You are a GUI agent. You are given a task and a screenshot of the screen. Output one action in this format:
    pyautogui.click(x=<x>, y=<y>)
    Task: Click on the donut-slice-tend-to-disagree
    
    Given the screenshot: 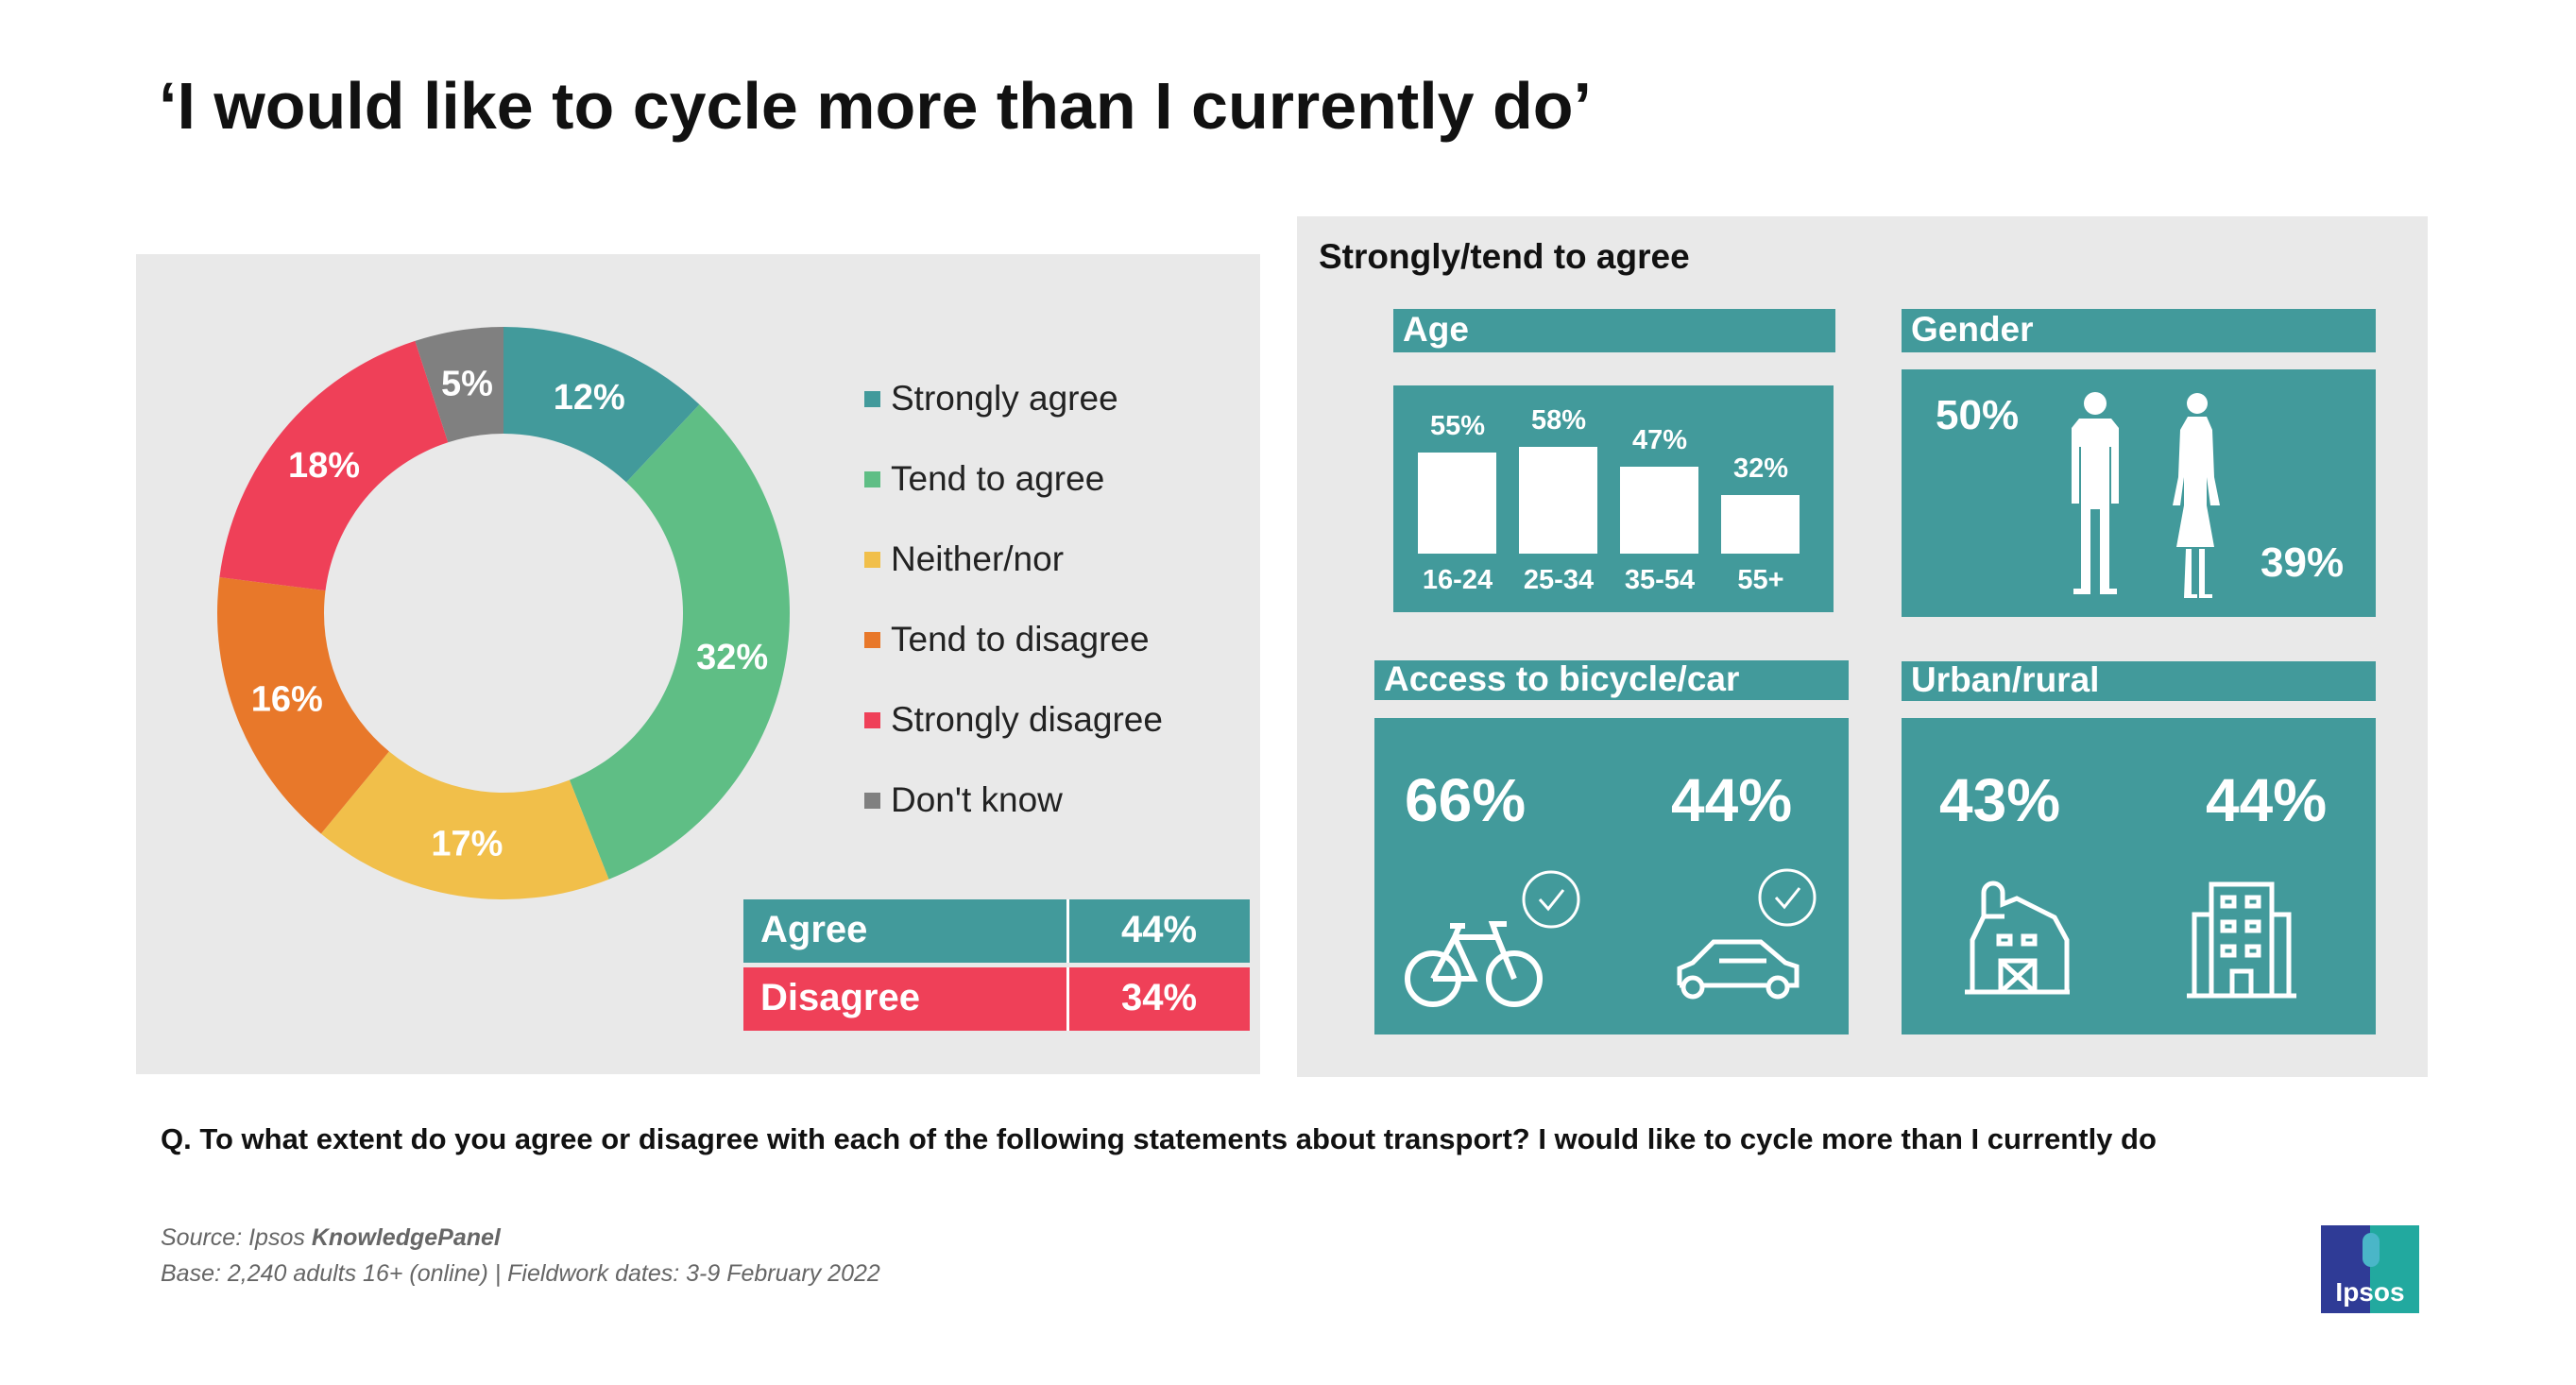 What is the action you would take?
    pyautogui.click(x=303, y=705)
    